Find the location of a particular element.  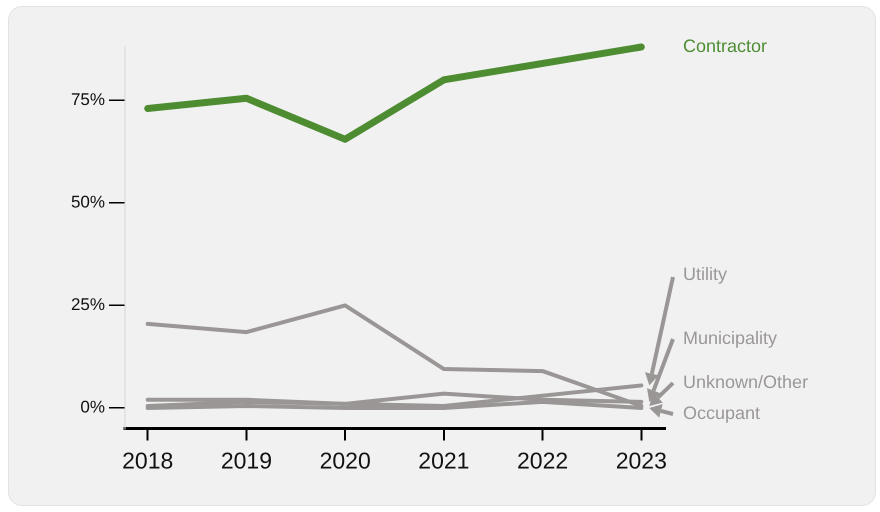

legend-label: Unknown/Other is located at coordinates (745, 382).